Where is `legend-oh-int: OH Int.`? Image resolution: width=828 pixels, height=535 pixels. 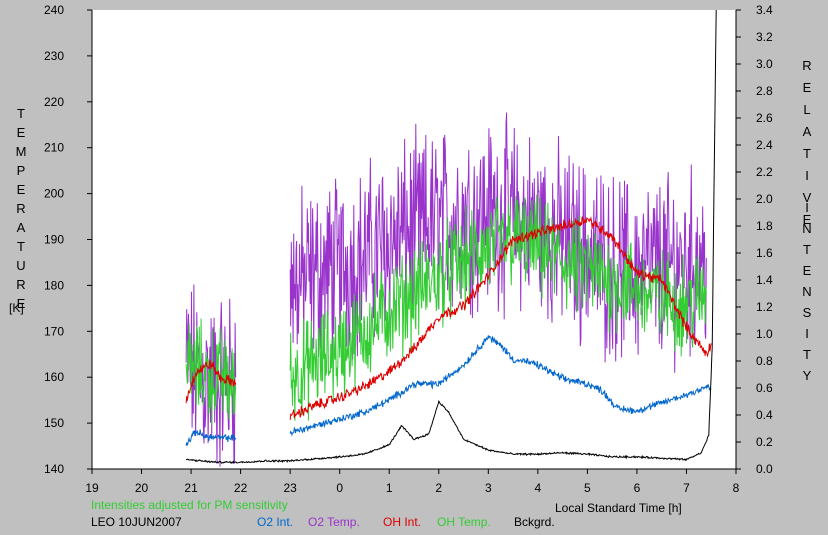
legend-oh-int: OH Int. is located at coordinates (402, 522).